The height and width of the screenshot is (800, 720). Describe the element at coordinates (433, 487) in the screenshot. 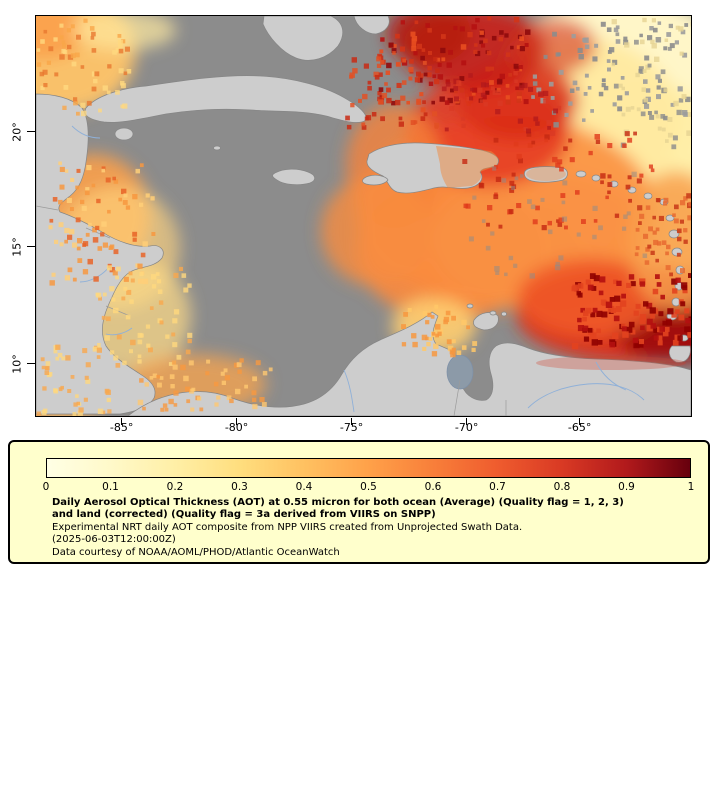

I see `colorbar-tick-label: 0.6` at that location.